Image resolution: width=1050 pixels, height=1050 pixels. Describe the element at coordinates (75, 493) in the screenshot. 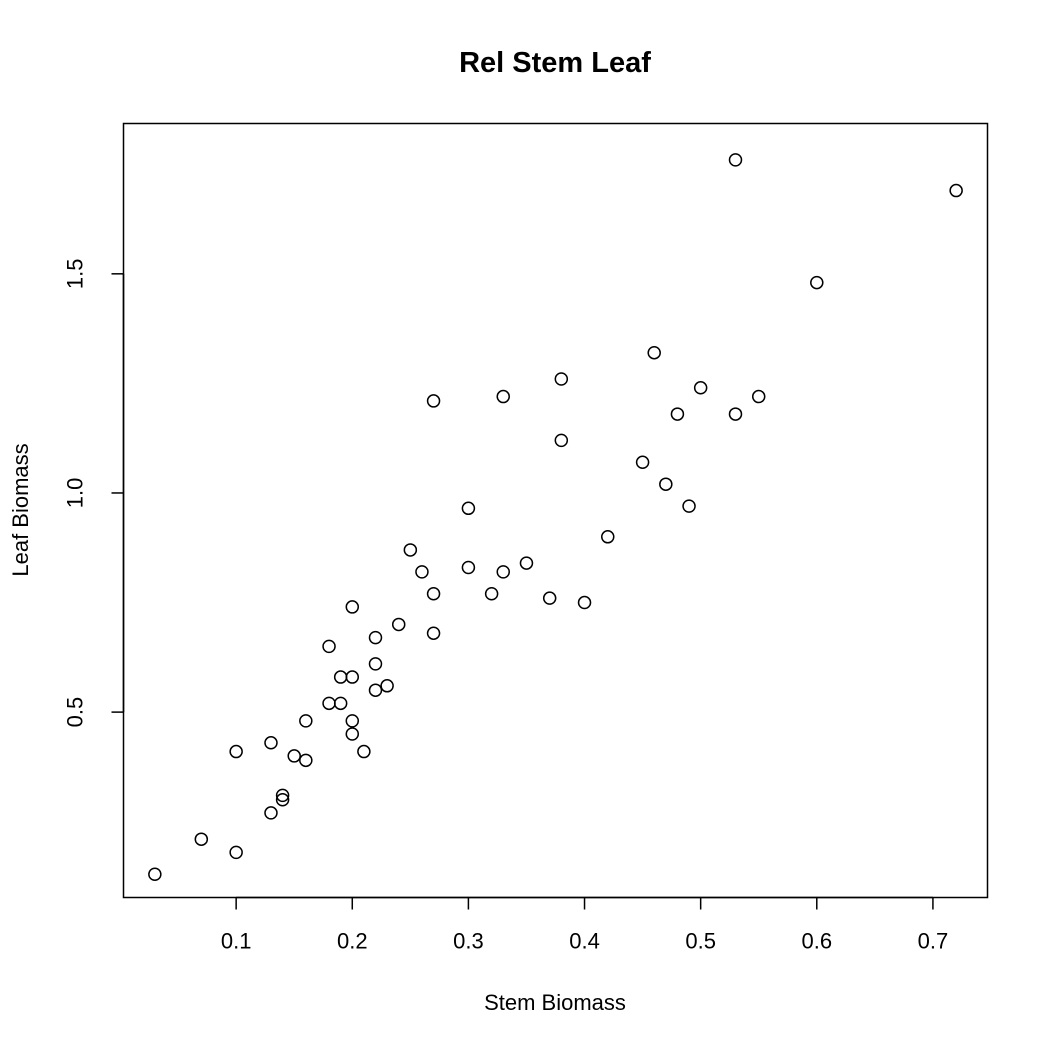

I see `y-tick-label: 1.0` at that location.